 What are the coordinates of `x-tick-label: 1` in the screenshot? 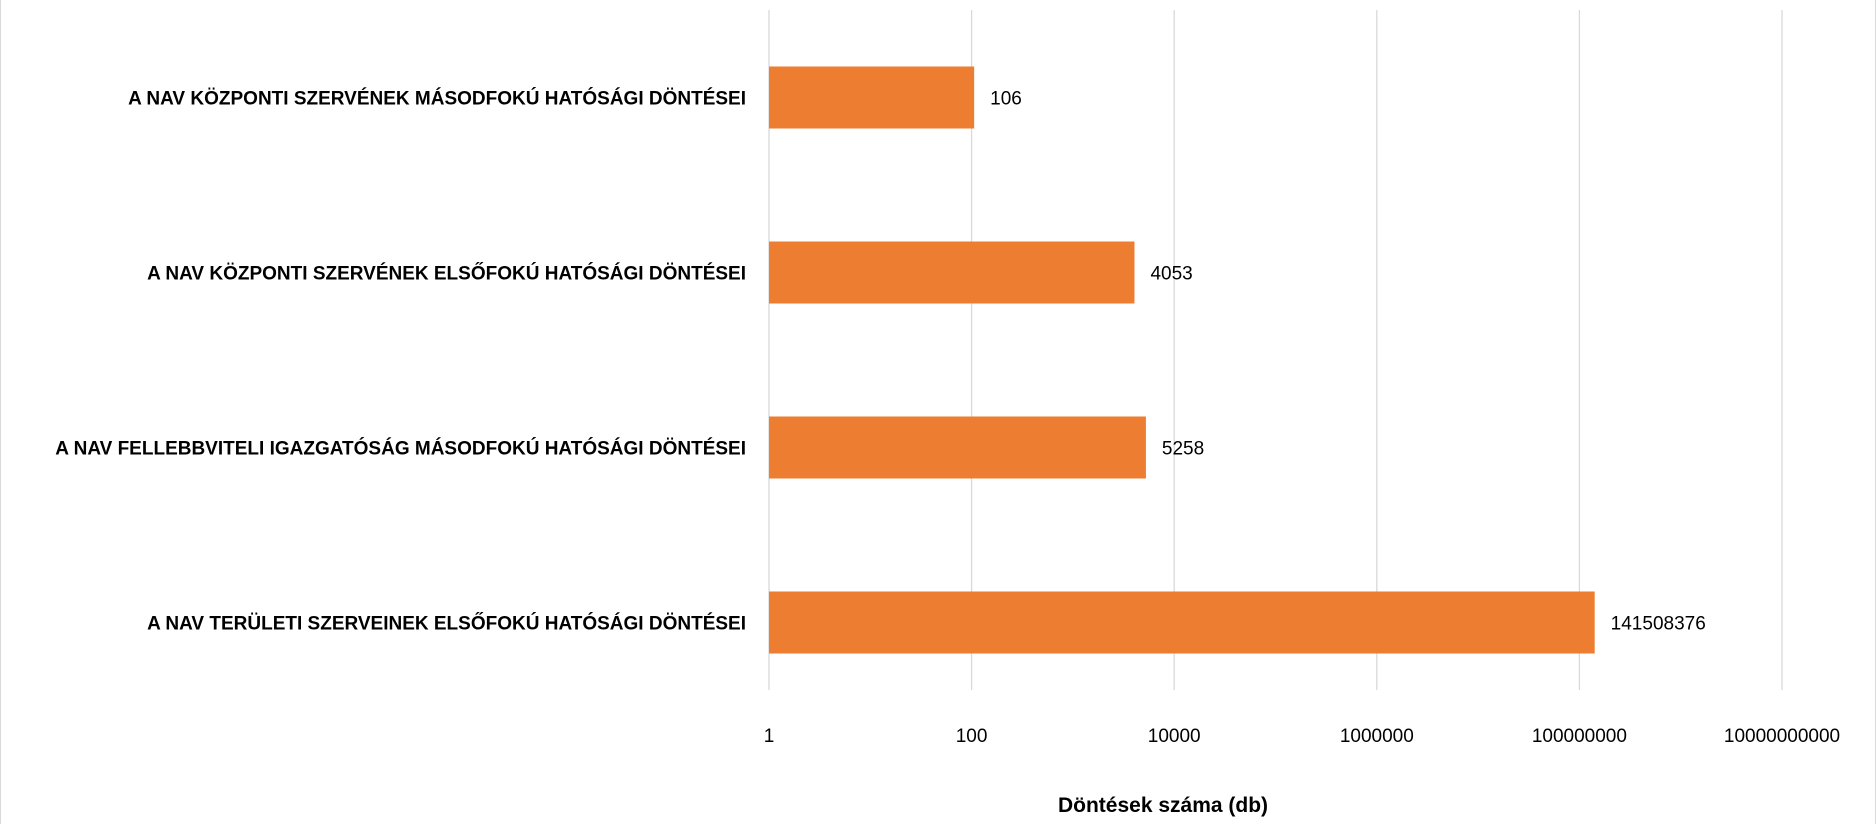 It's located at (769, 736).